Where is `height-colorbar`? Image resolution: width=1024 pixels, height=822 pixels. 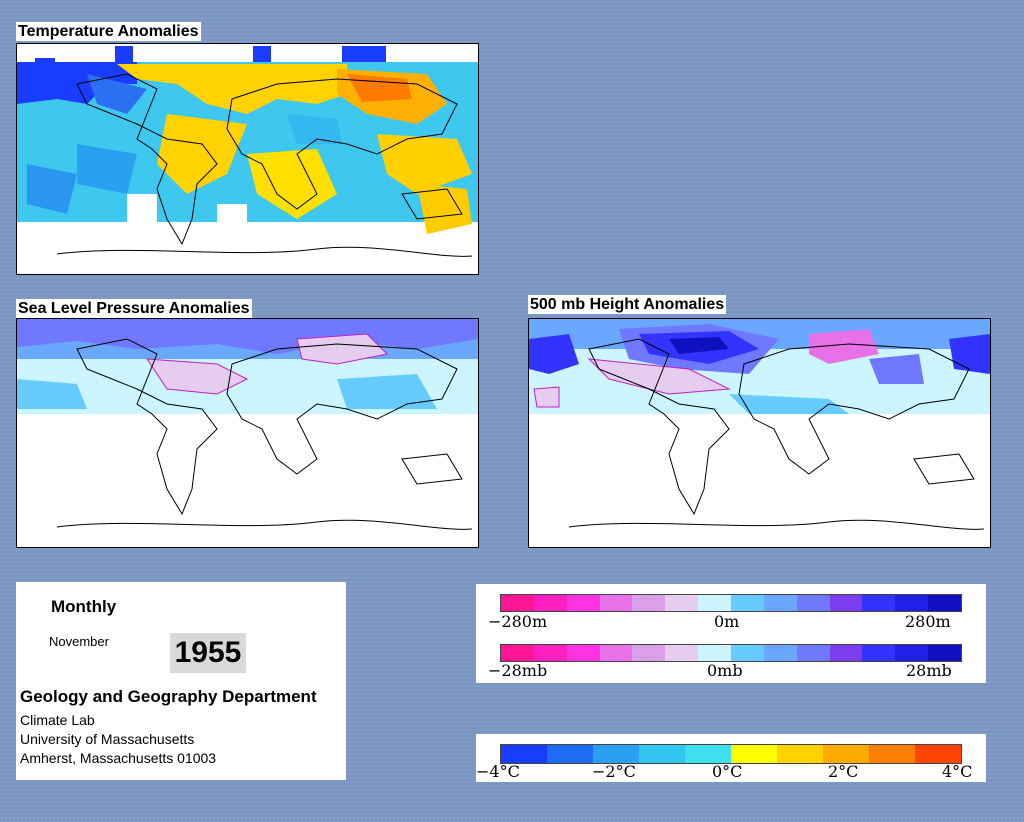 height-colorbar is located at coordinates (731, 603).